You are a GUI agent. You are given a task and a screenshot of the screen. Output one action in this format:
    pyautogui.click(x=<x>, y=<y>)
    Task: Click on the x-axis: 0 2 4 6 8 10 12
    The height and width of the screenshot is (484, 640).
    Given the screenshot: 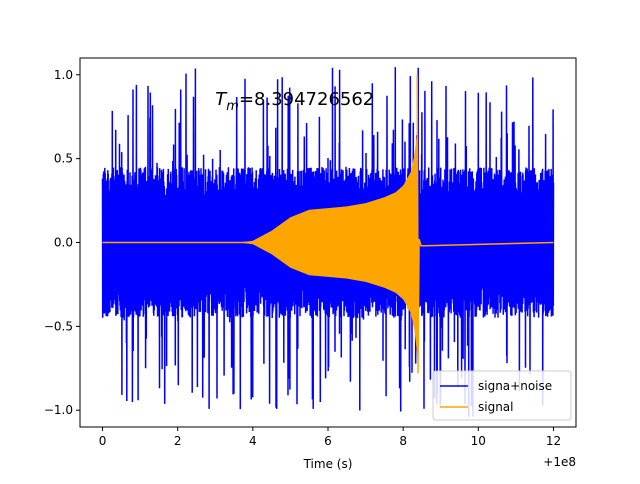 What is the action you would take?
    pyautogui.click(x=330, y=437)
    